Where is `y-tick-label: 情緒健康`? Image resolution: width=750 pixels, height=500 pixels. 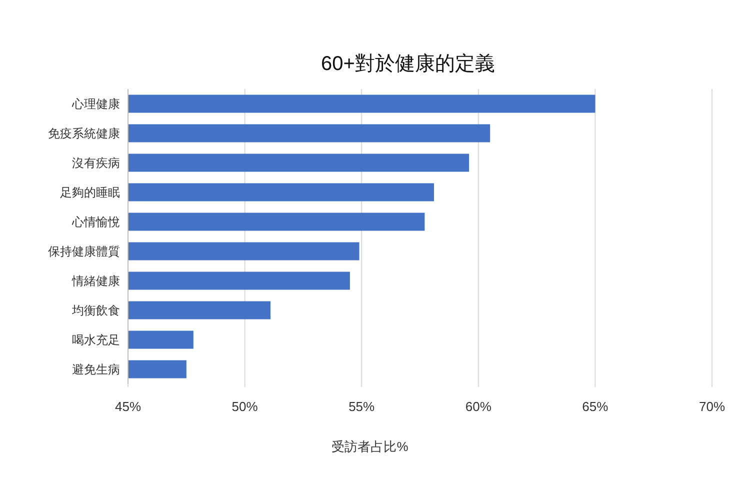 y-tick-label: 情緒健康 is located at coordinates (95, 281).